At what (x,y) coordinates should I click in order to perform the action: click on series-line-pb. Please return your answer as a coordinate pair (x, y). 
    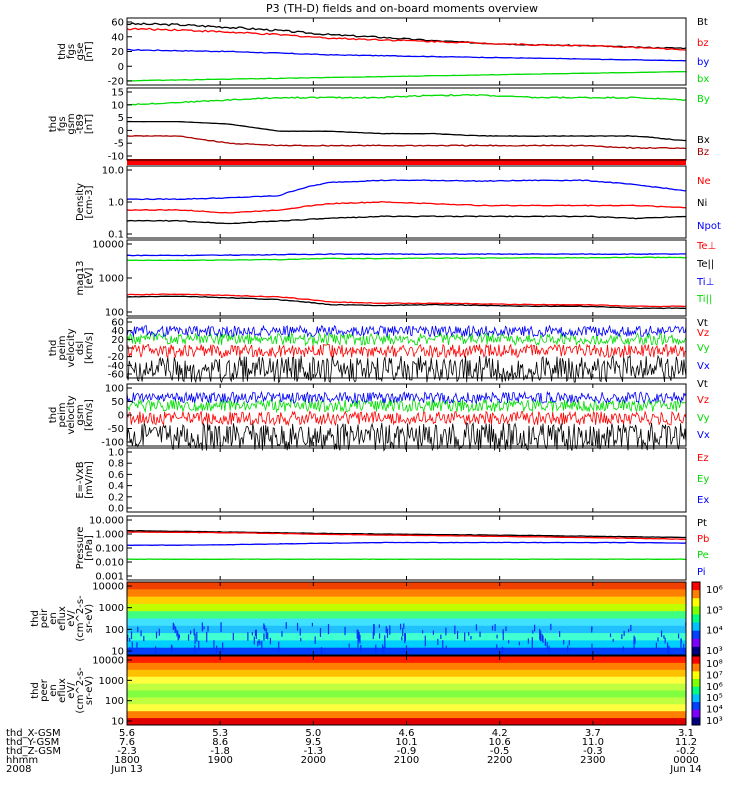
    Looking at the image, I should click on (406, 535).